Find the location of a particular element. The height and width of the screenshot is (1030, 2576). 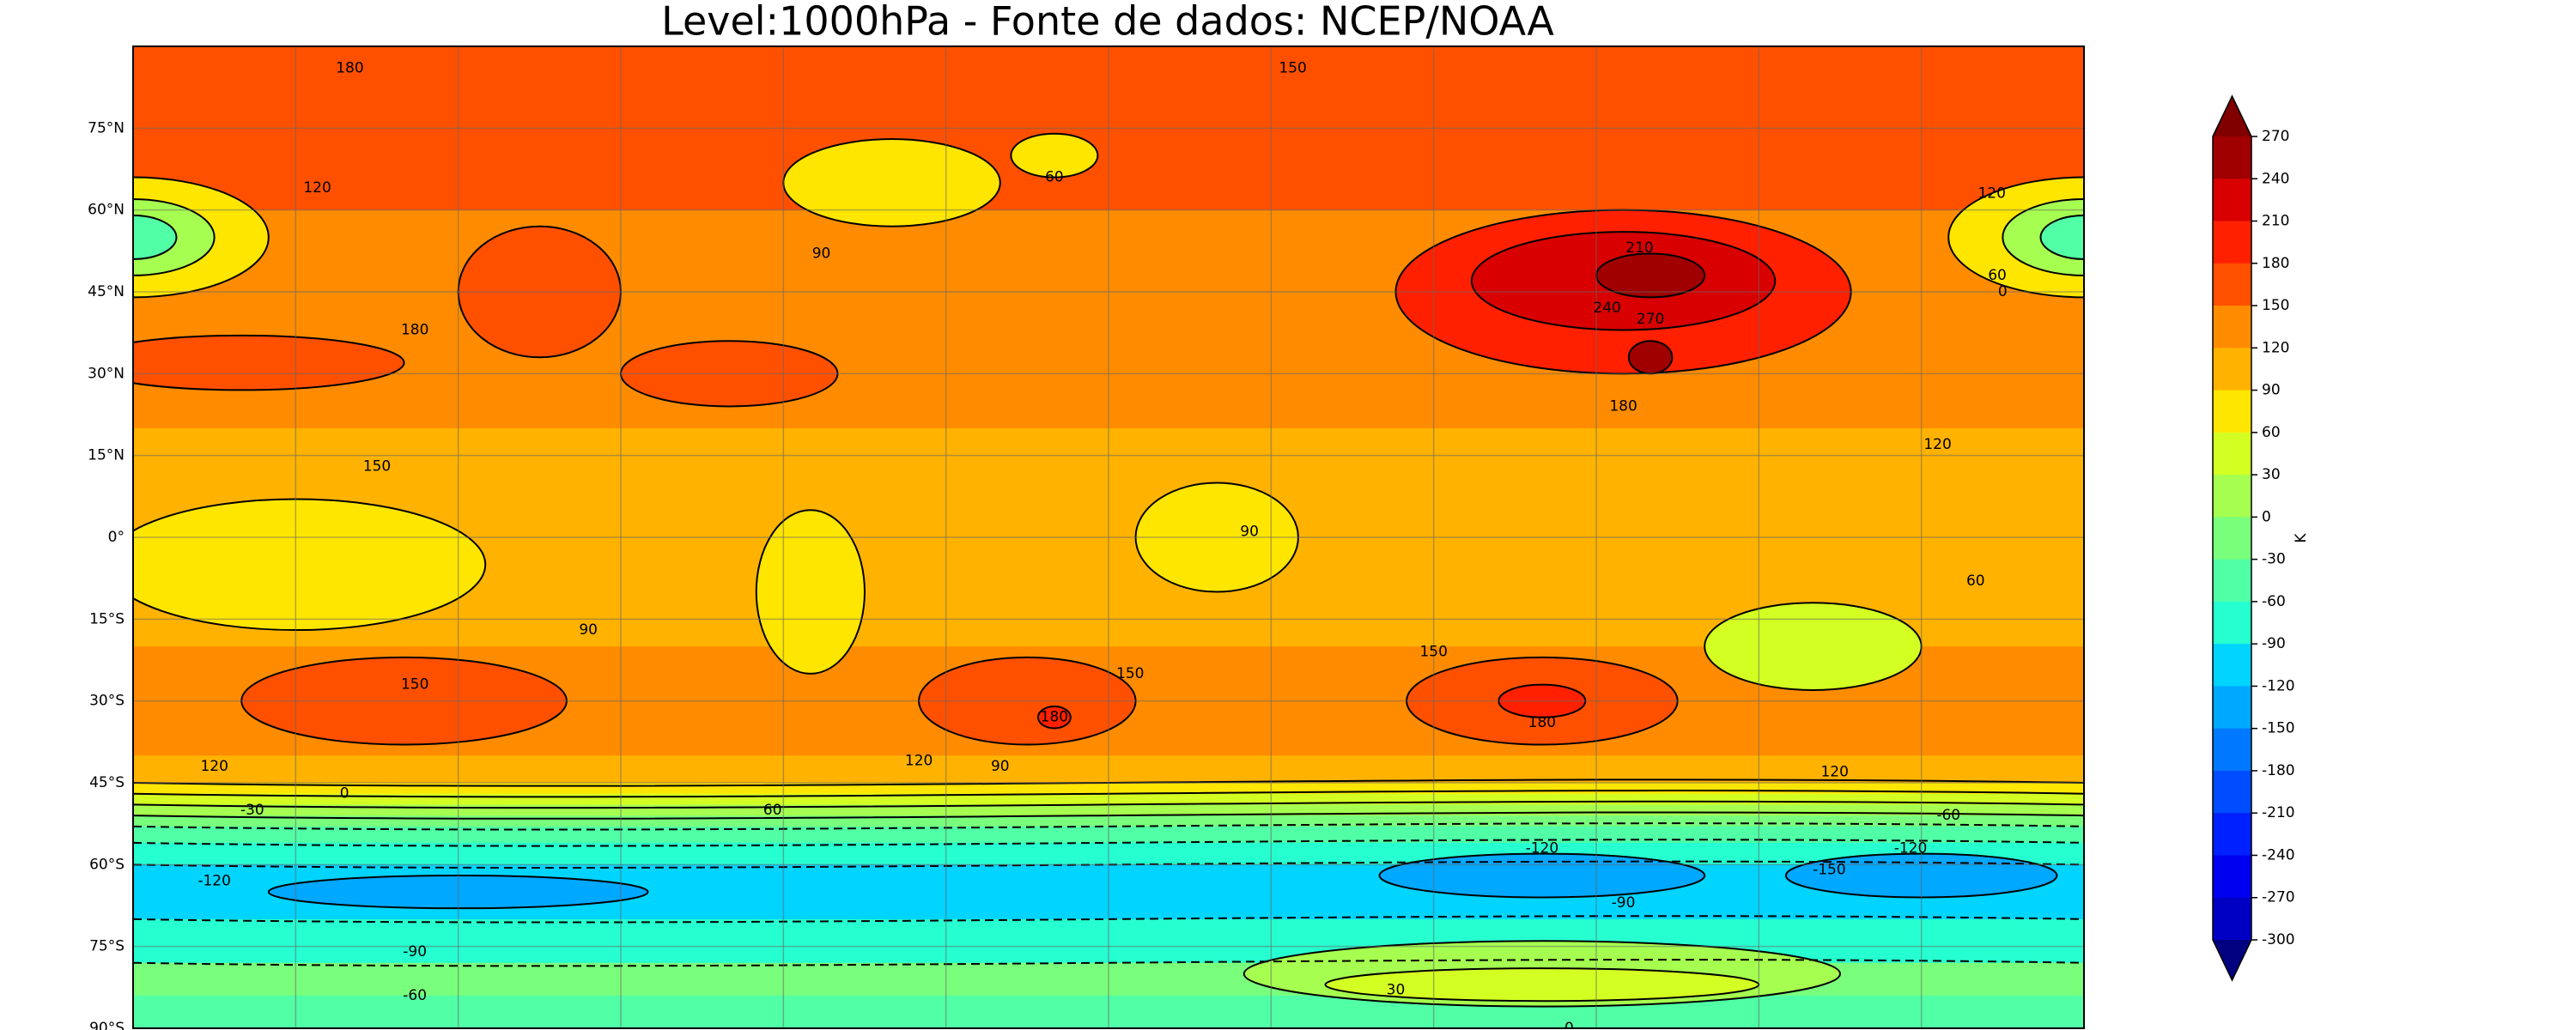

colorbar-tick-label: -60 is located at coordinates (2274, 601).